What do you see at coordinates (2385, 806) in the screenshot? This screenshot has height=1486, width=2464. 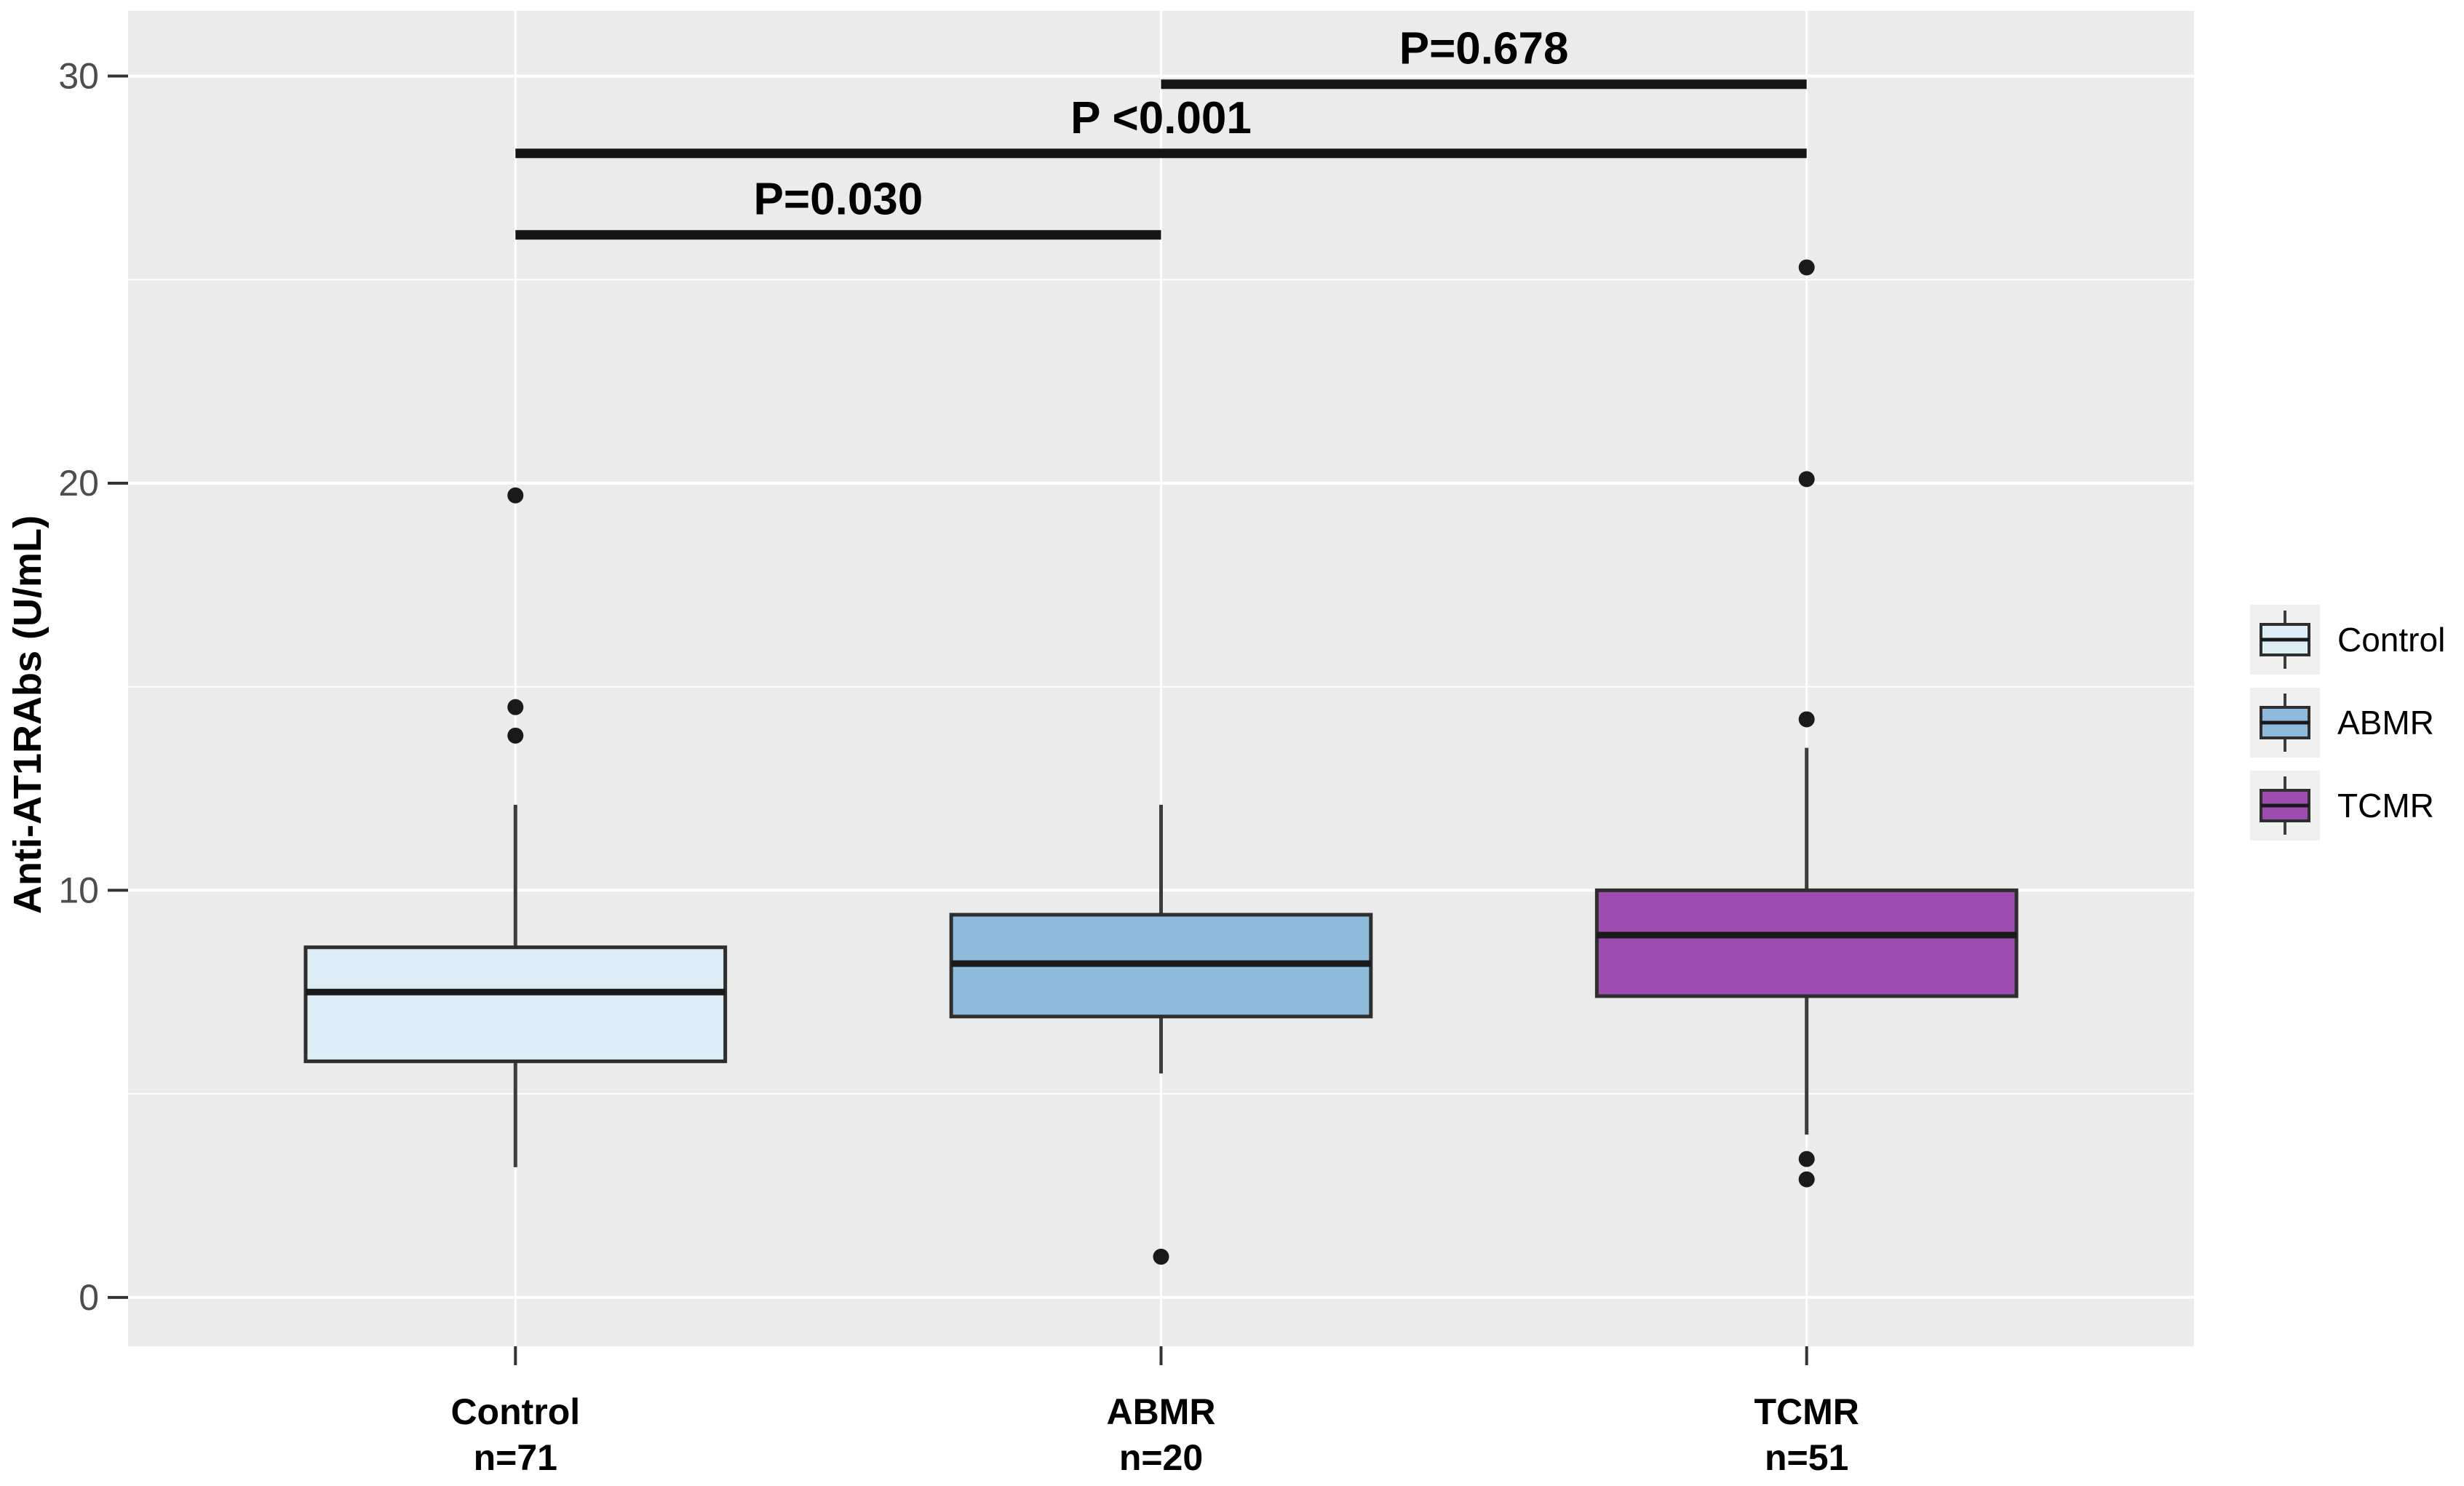 I see `legend-label: TCMR` at bounding box center [2385, 806].